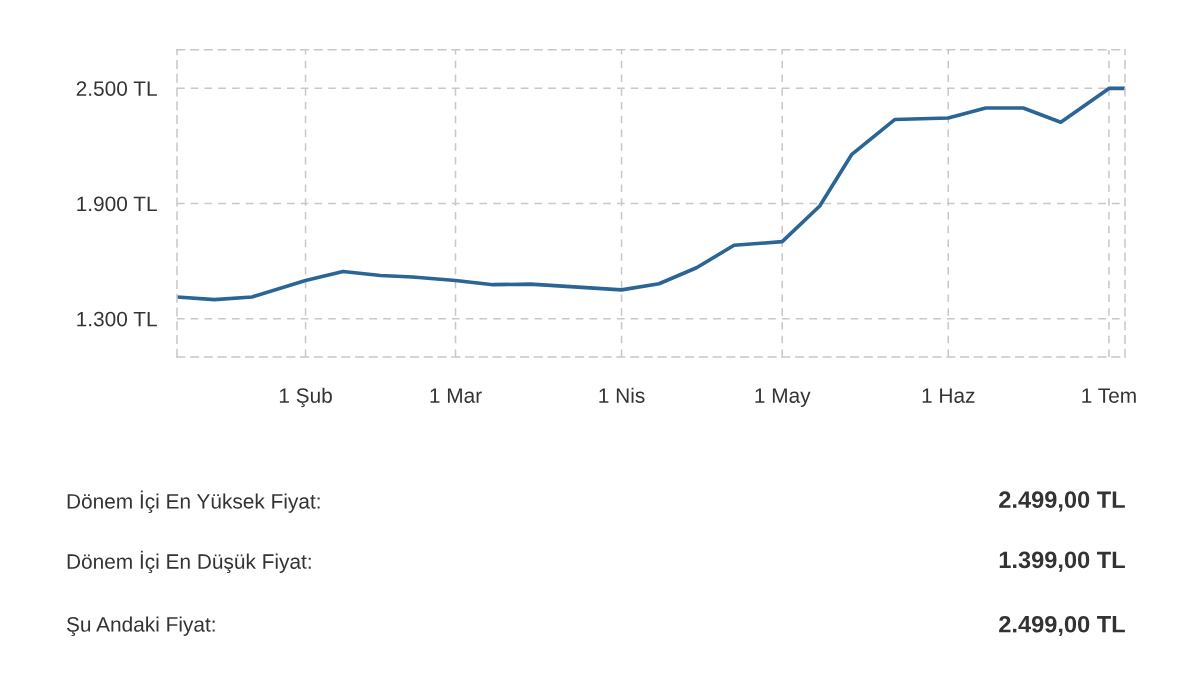 The image size is (1200, 692). Describe the element at coordinates (193, 501) in the screenshot. I see `text: Dönem İçi En Yüksek Fiyat:` at that location.